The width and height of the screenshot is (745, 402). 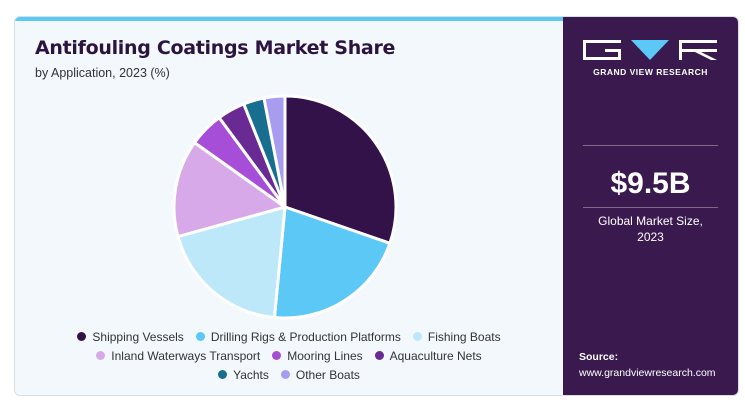 What do you see at coordinates (650, 229) in the screenshot?
I see `market-size-label: Global Market Size, 2023` at bounding box center [650, 229].